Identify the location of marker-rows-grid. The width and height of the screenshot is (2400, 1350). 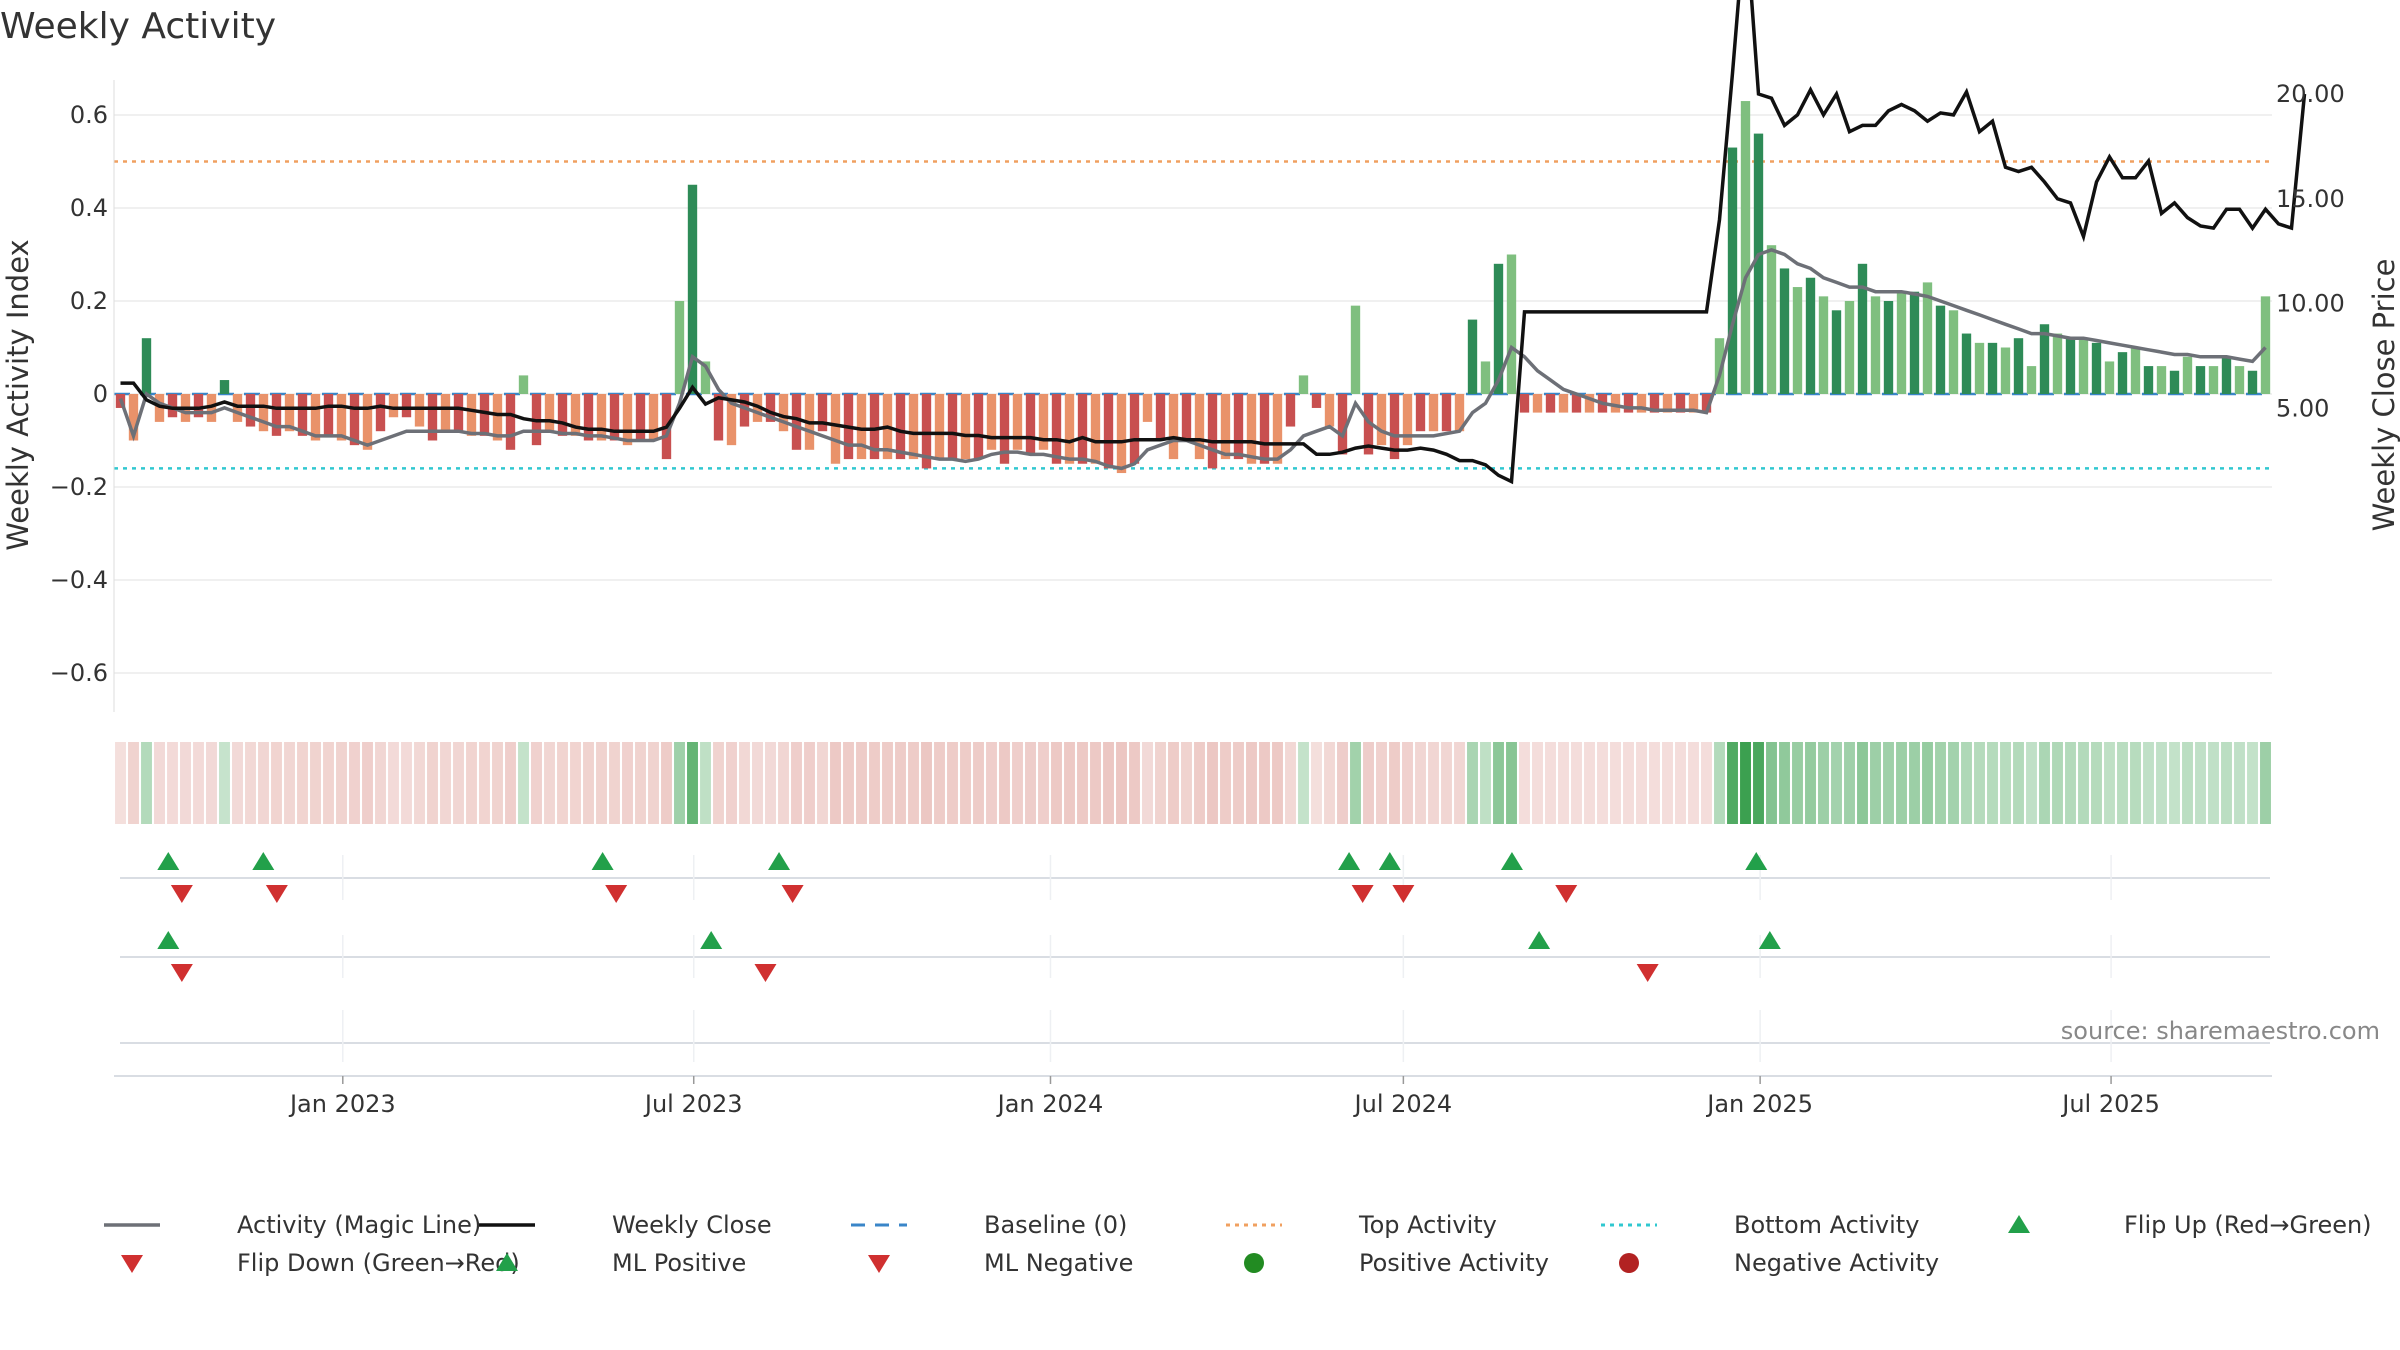
(1193, 966).